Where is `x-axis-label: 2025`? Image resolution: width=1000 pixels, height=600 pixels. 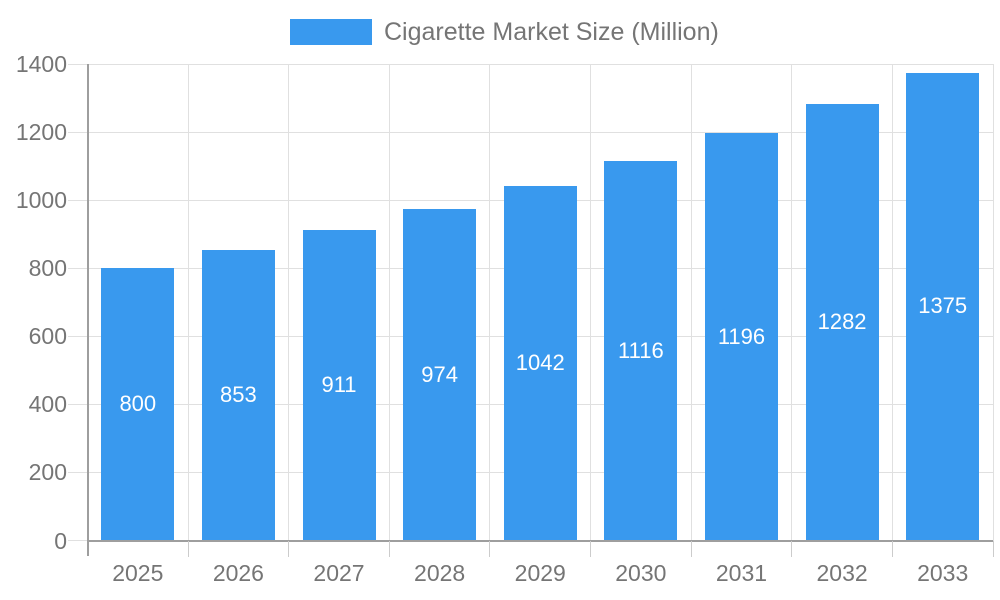
x-axis-label: 2025 is located at coordinates (138, 573).